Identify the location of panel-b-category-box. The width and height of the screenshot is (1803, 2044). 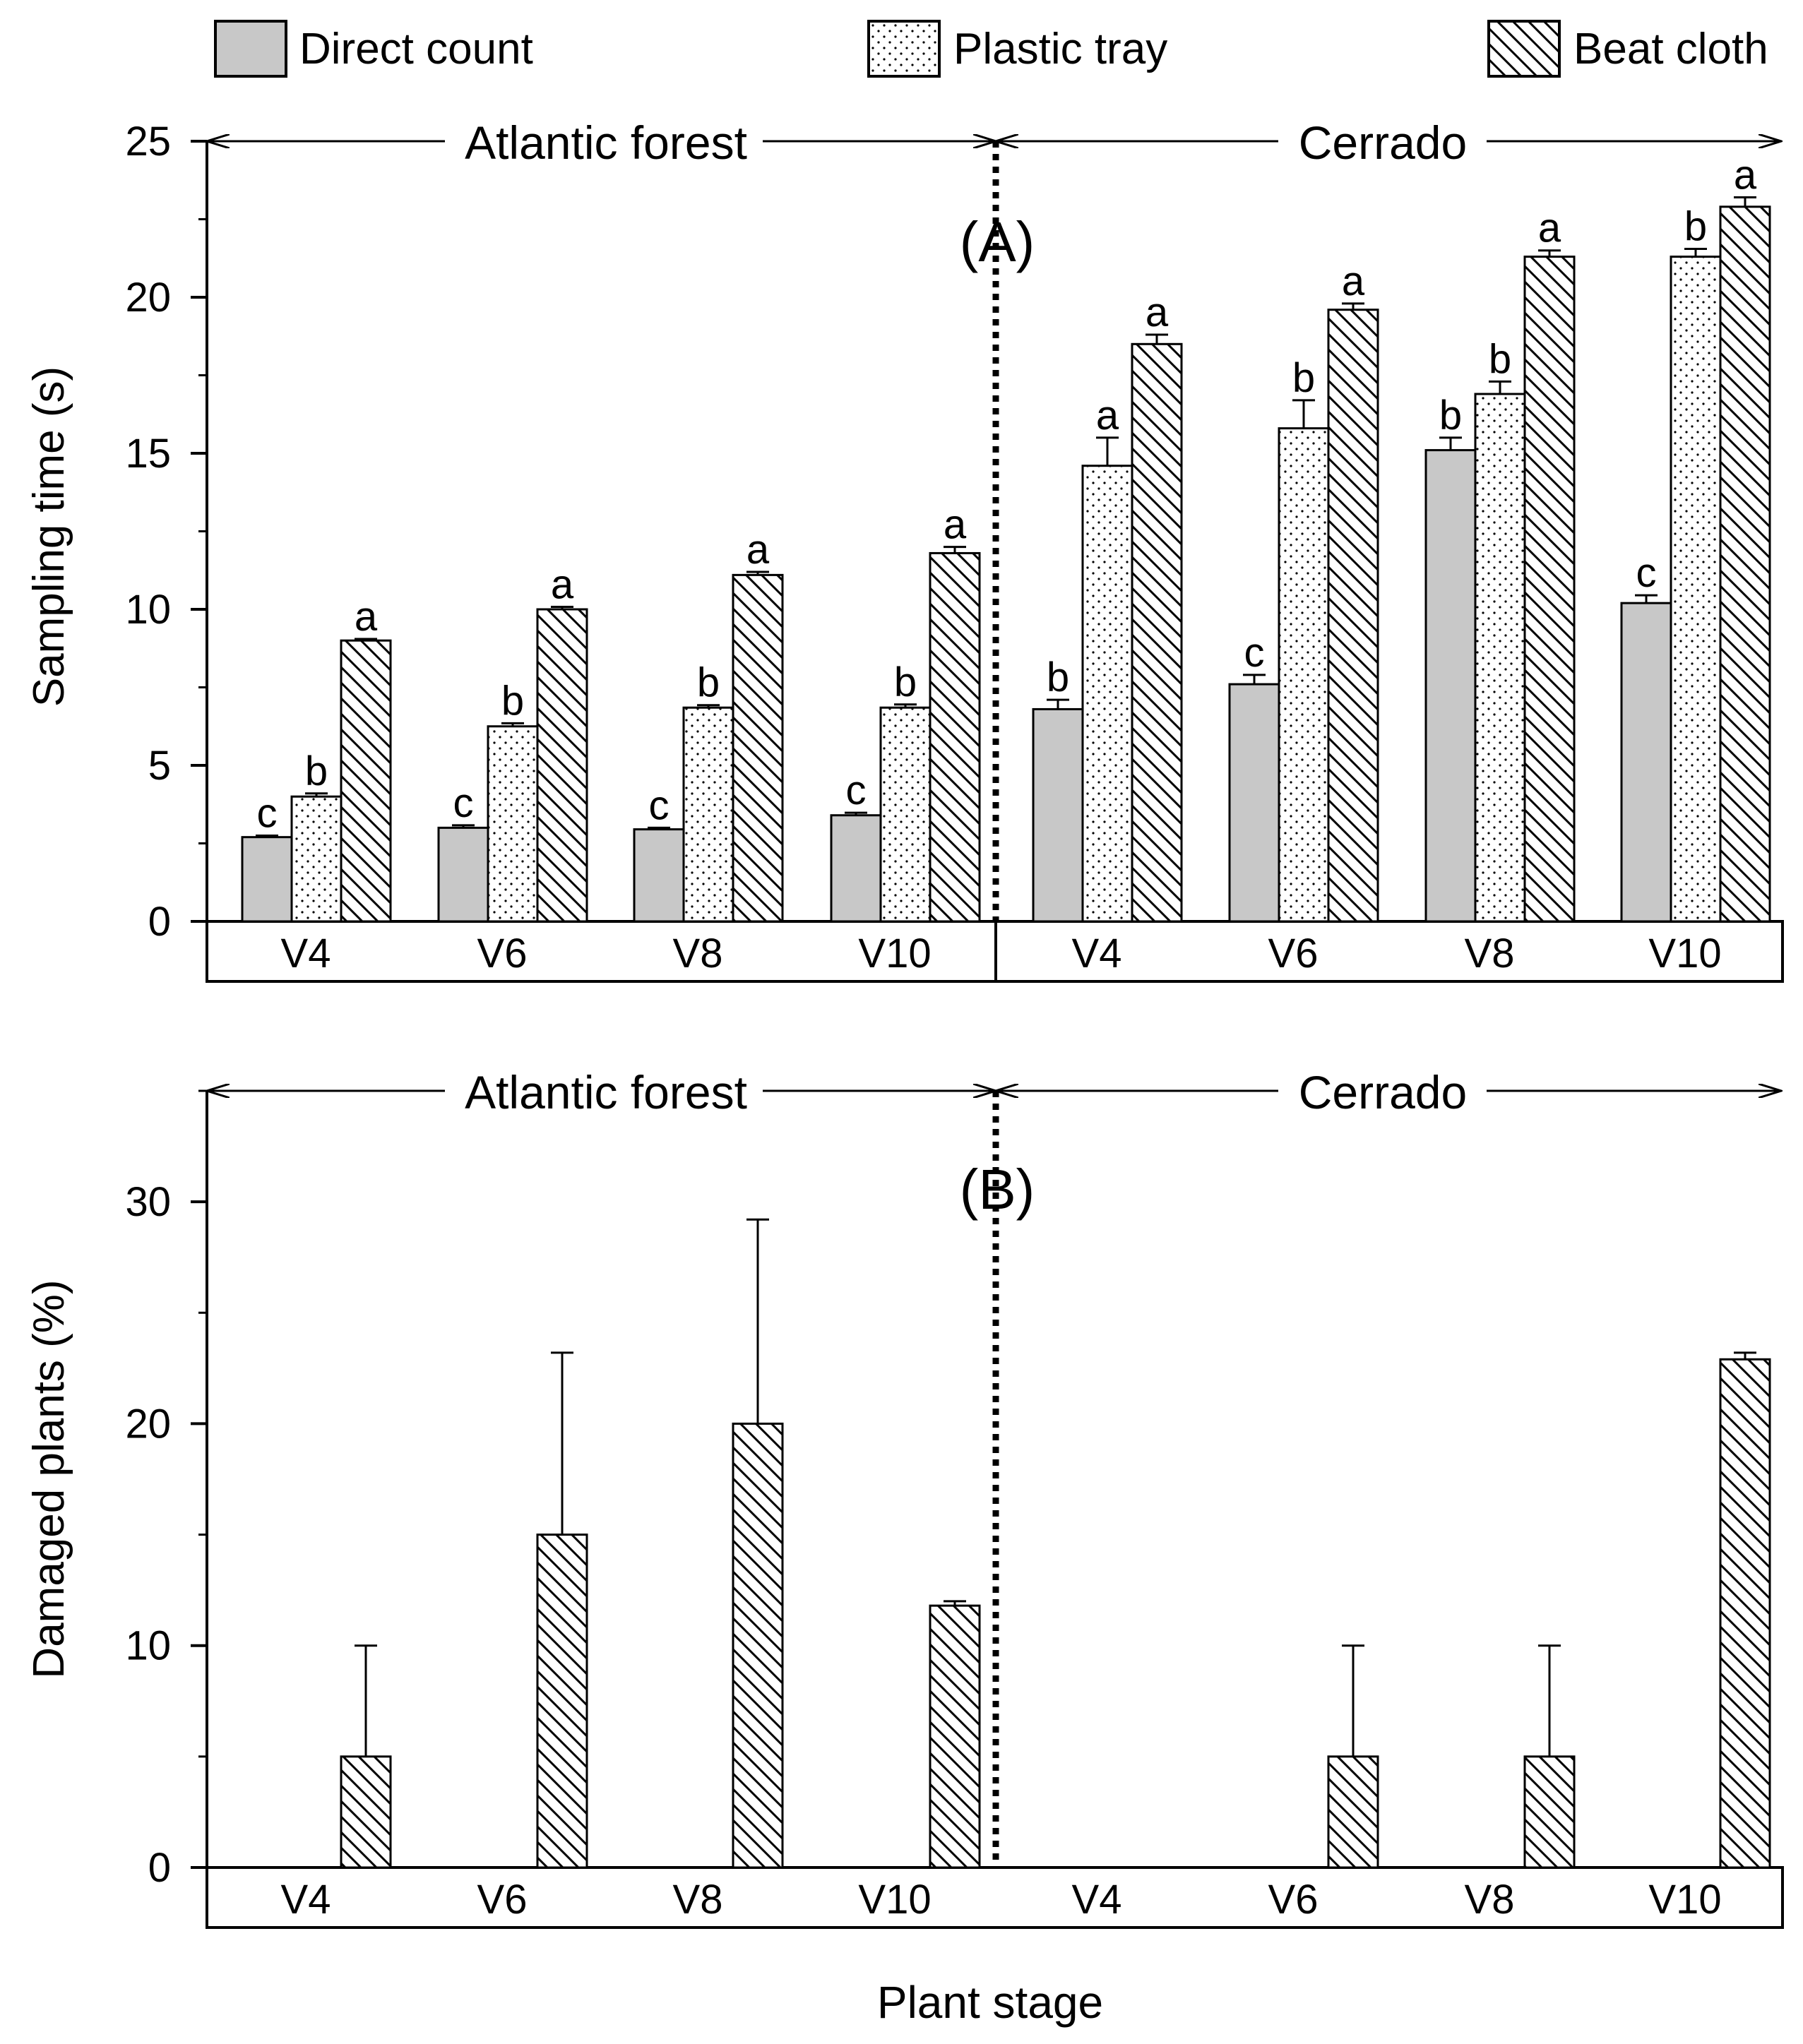
(995, 1897).